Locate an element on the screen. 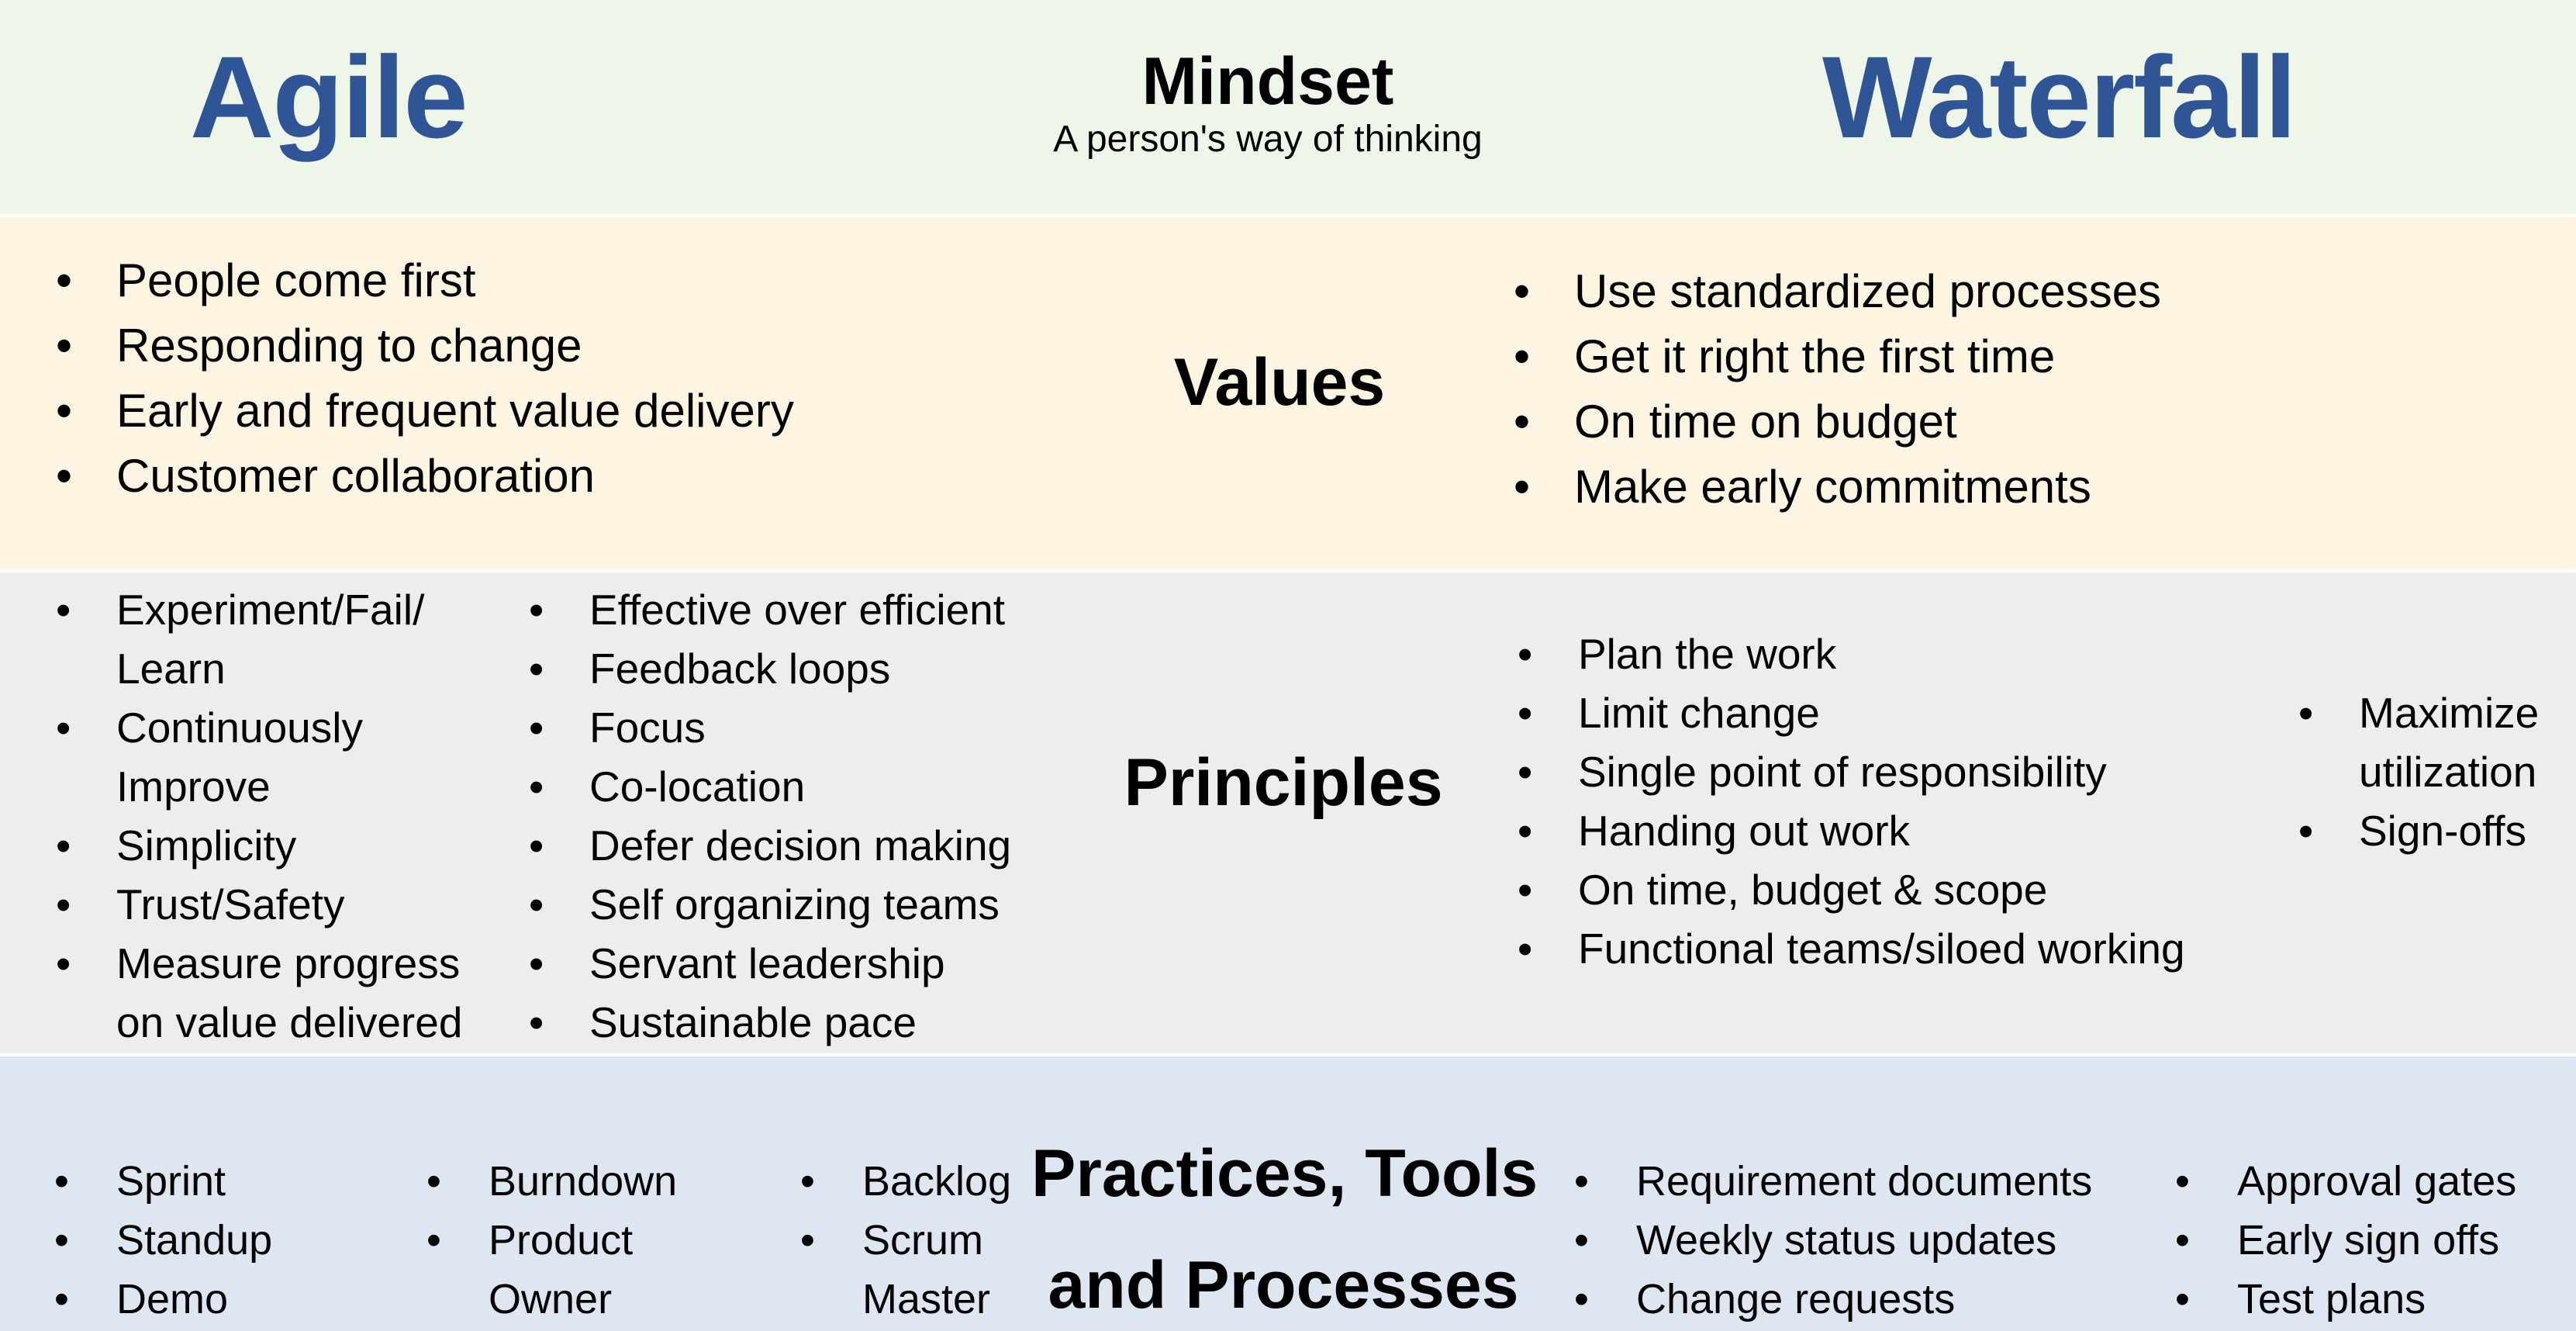 This screenshot has width=2576, height=1331. list-item: Demo is located at coordinates (163, 1299).